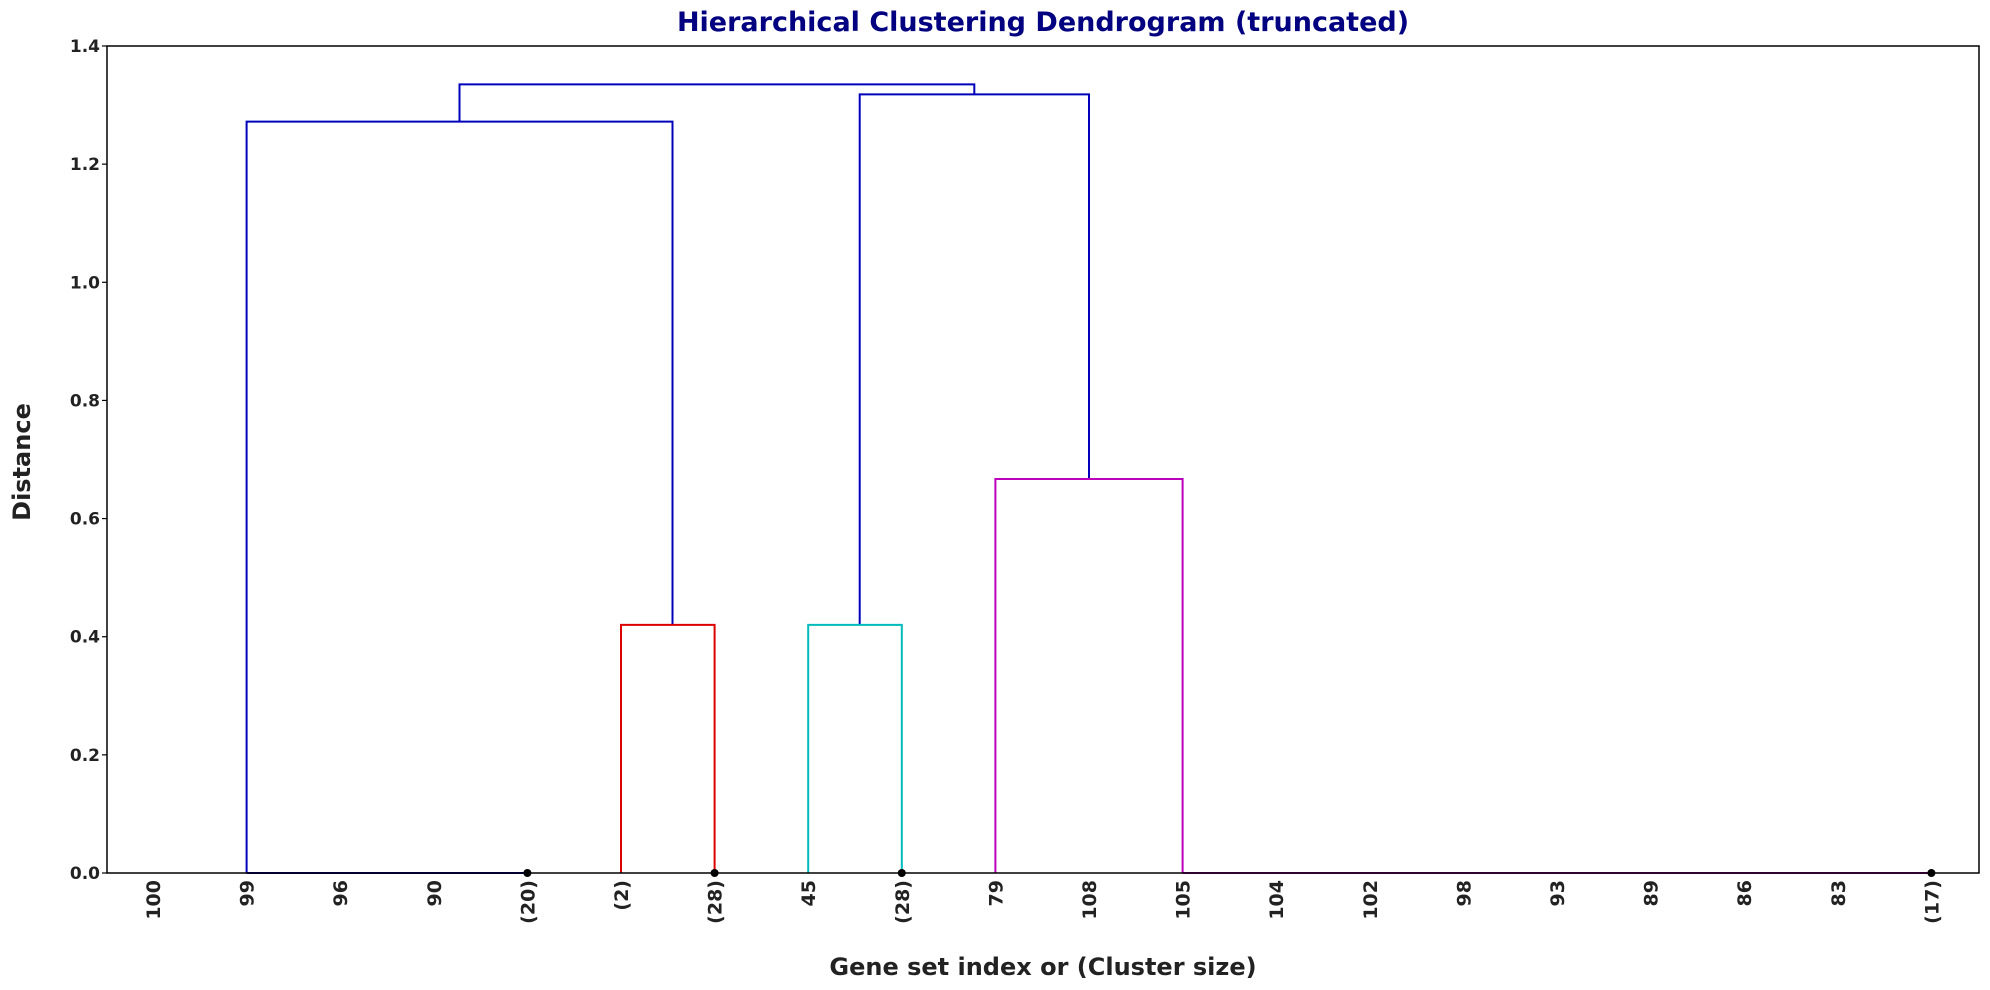  I want to click on x-tick-label-7: 45, so click(809, 893).